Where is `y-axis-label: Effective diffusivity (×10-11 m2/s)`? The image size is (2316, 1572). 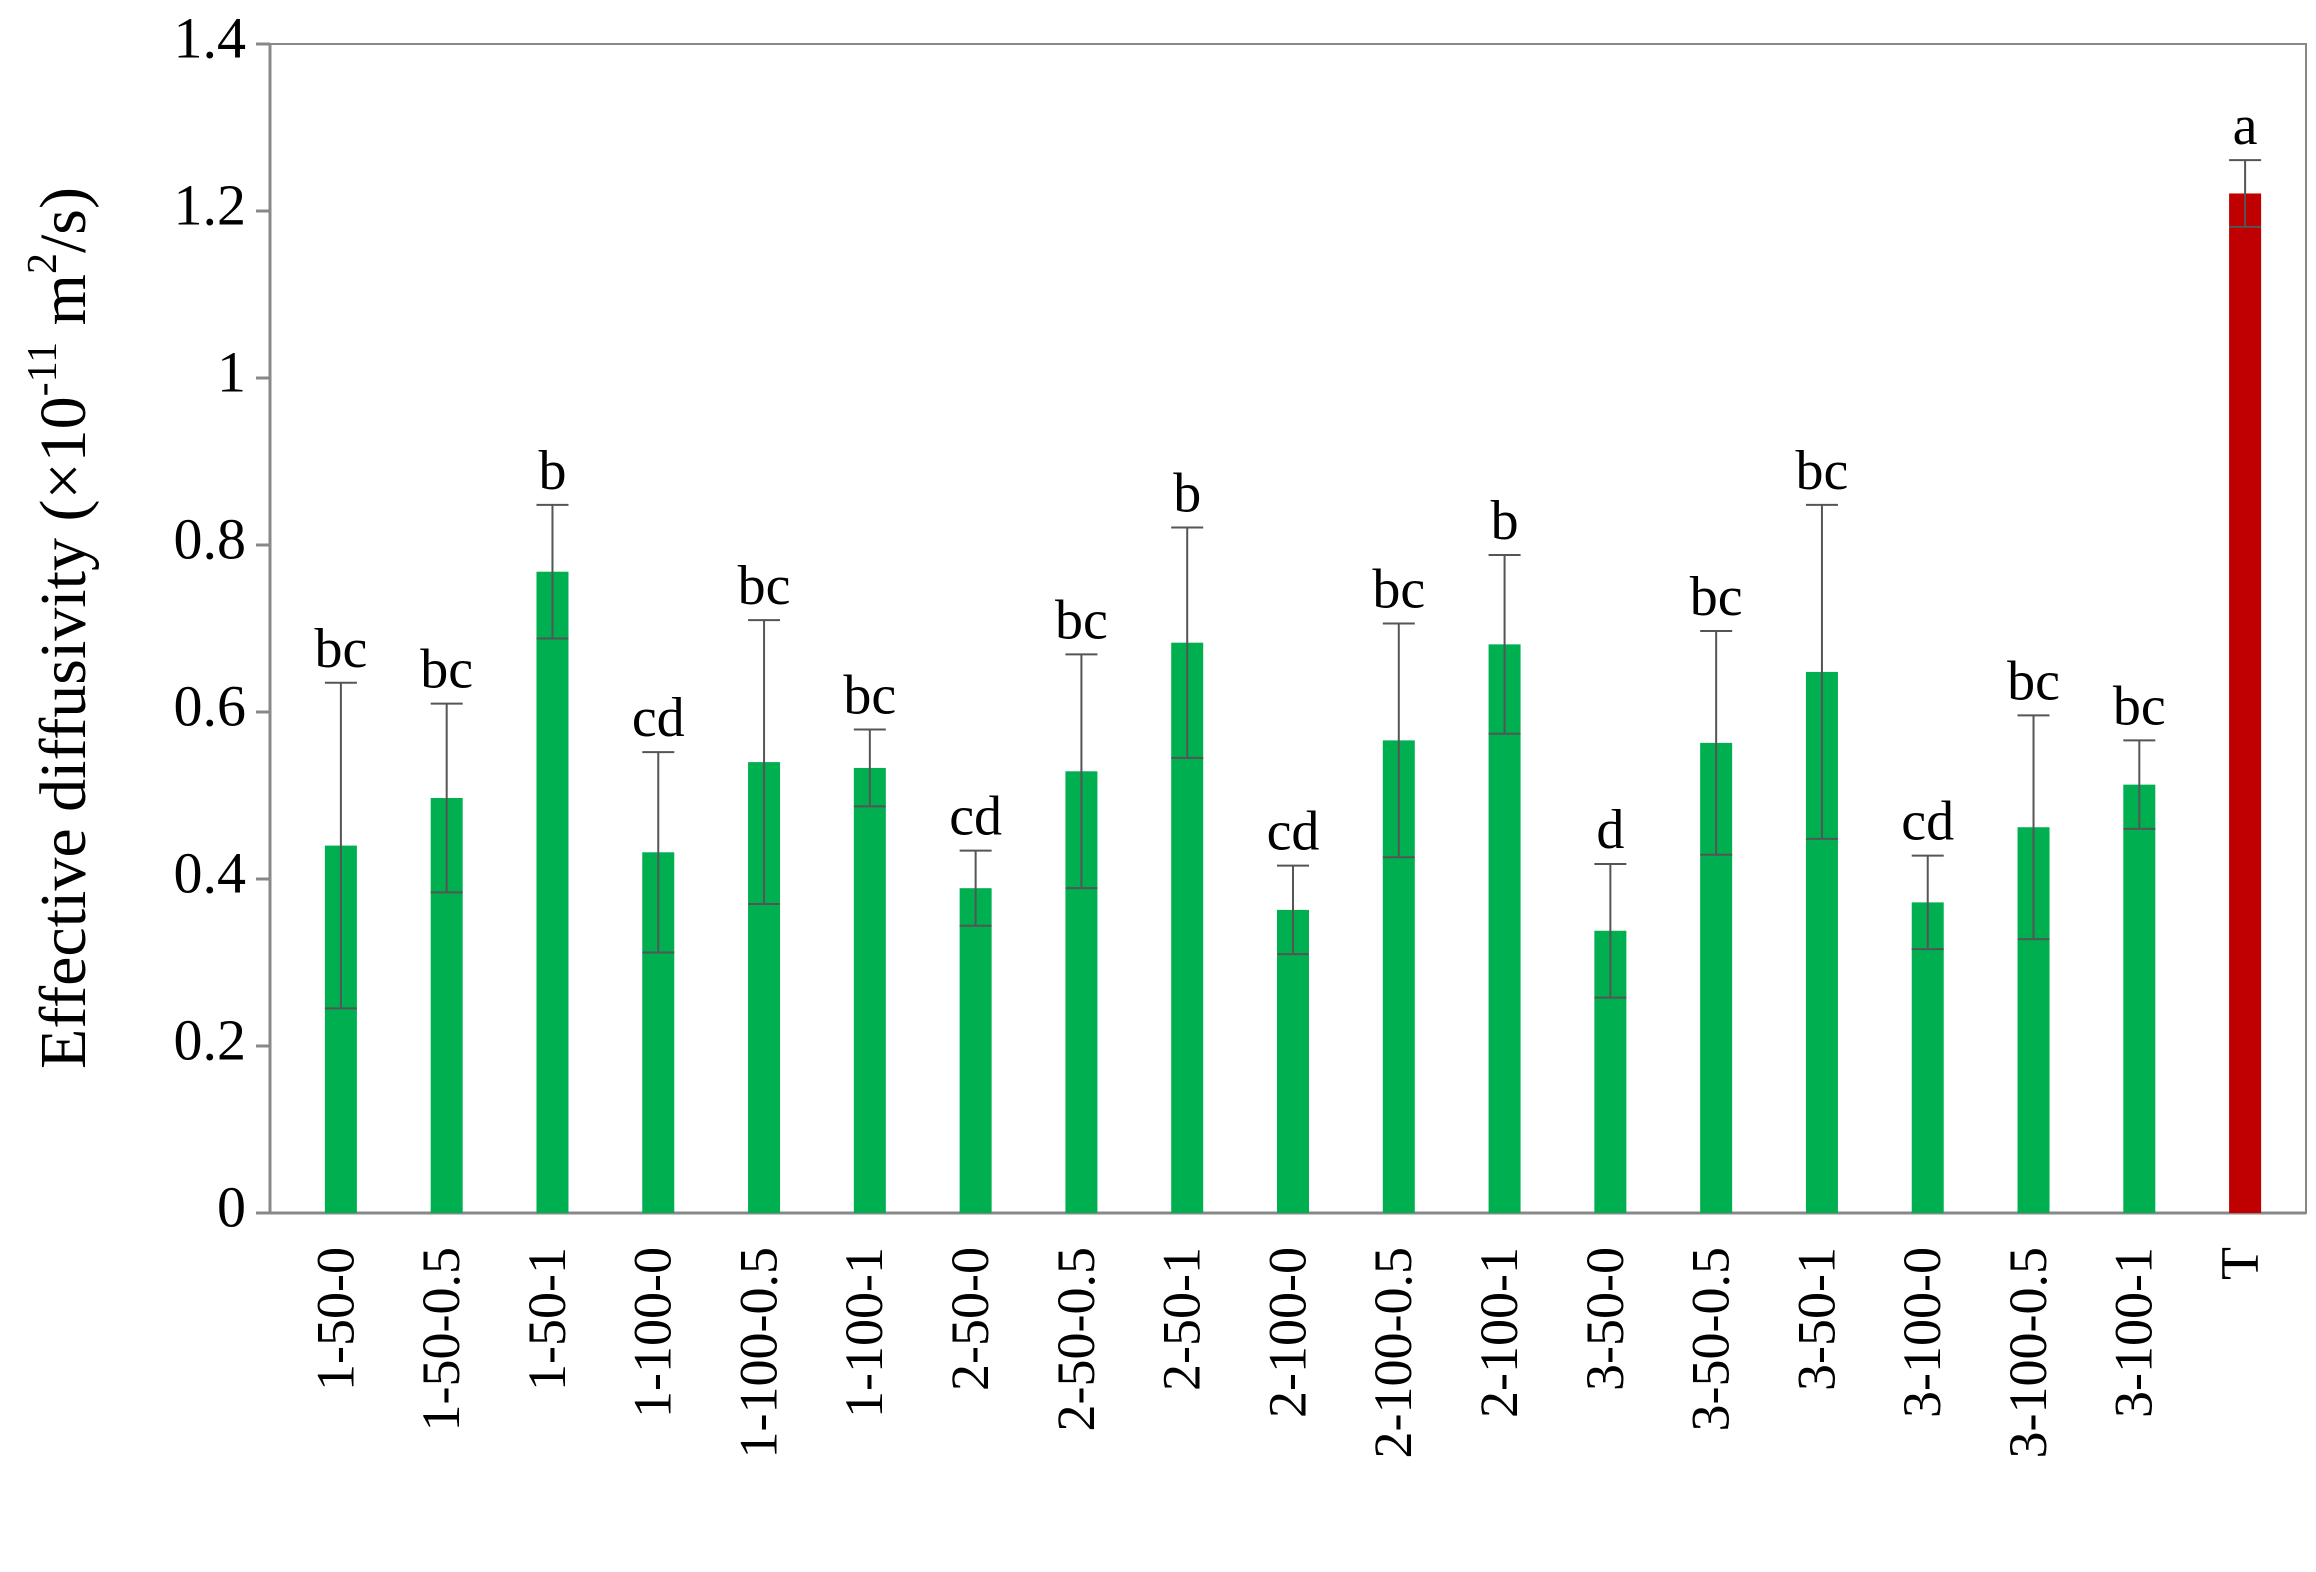
y-axis-label: Effective diffusivity (×10-11 m2/s) is located at coordinates (60, 628).